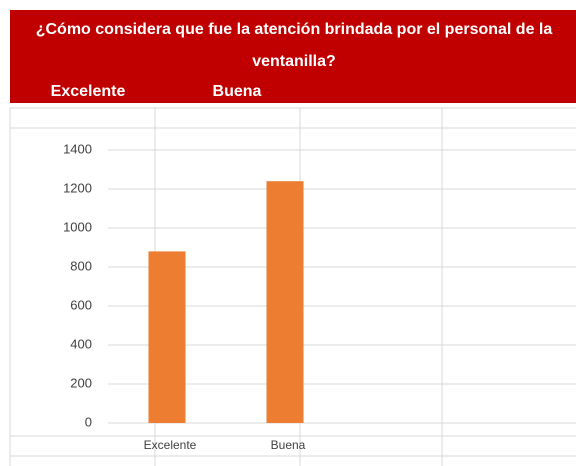  Describe the element at coordinates (81, 265) in the screenshot. I see `y-tick-label: 800` at that location.